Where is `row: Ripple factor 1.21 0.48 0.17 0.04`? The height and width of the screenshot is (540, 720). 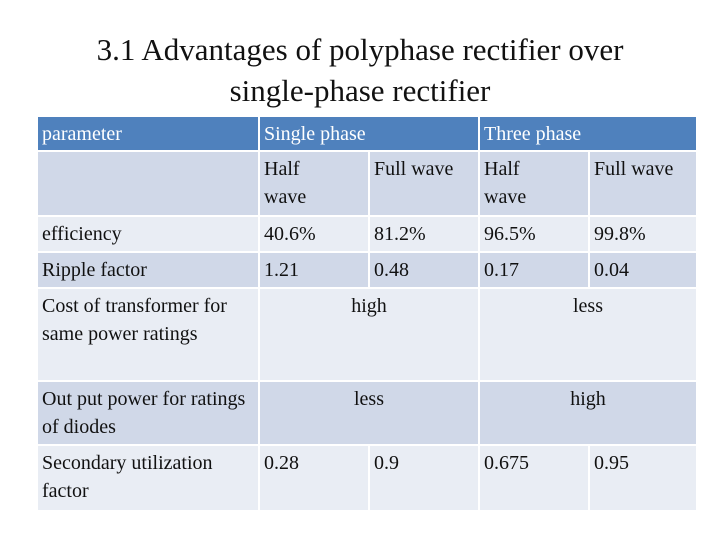
row: Ripple factor 1.21 0.48 0.17 0.04 is located at coordinates (367, 270).